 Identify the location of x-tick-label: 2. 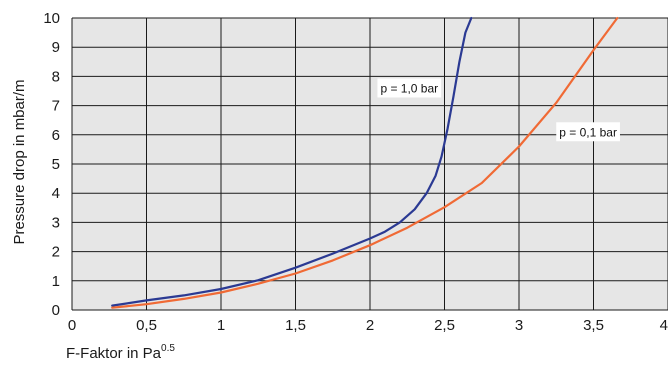
(370, 325).